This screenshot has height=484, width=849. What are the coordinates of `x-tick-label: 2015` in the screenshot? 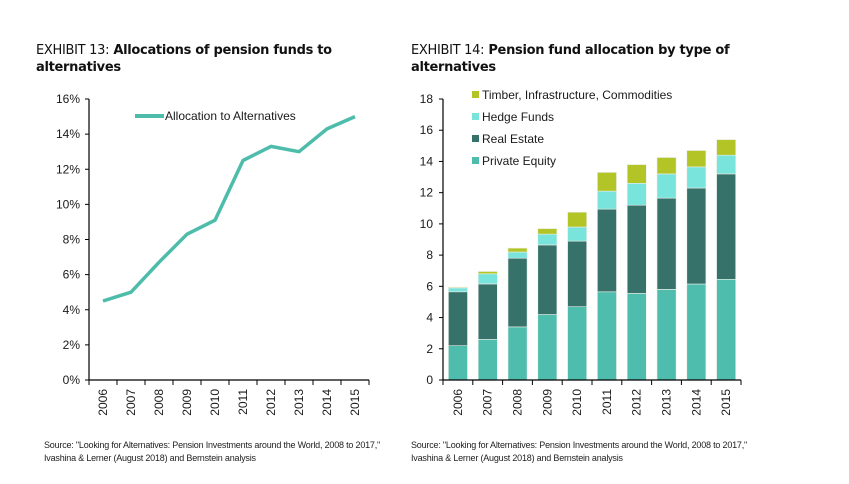 It's located at (355, 402).